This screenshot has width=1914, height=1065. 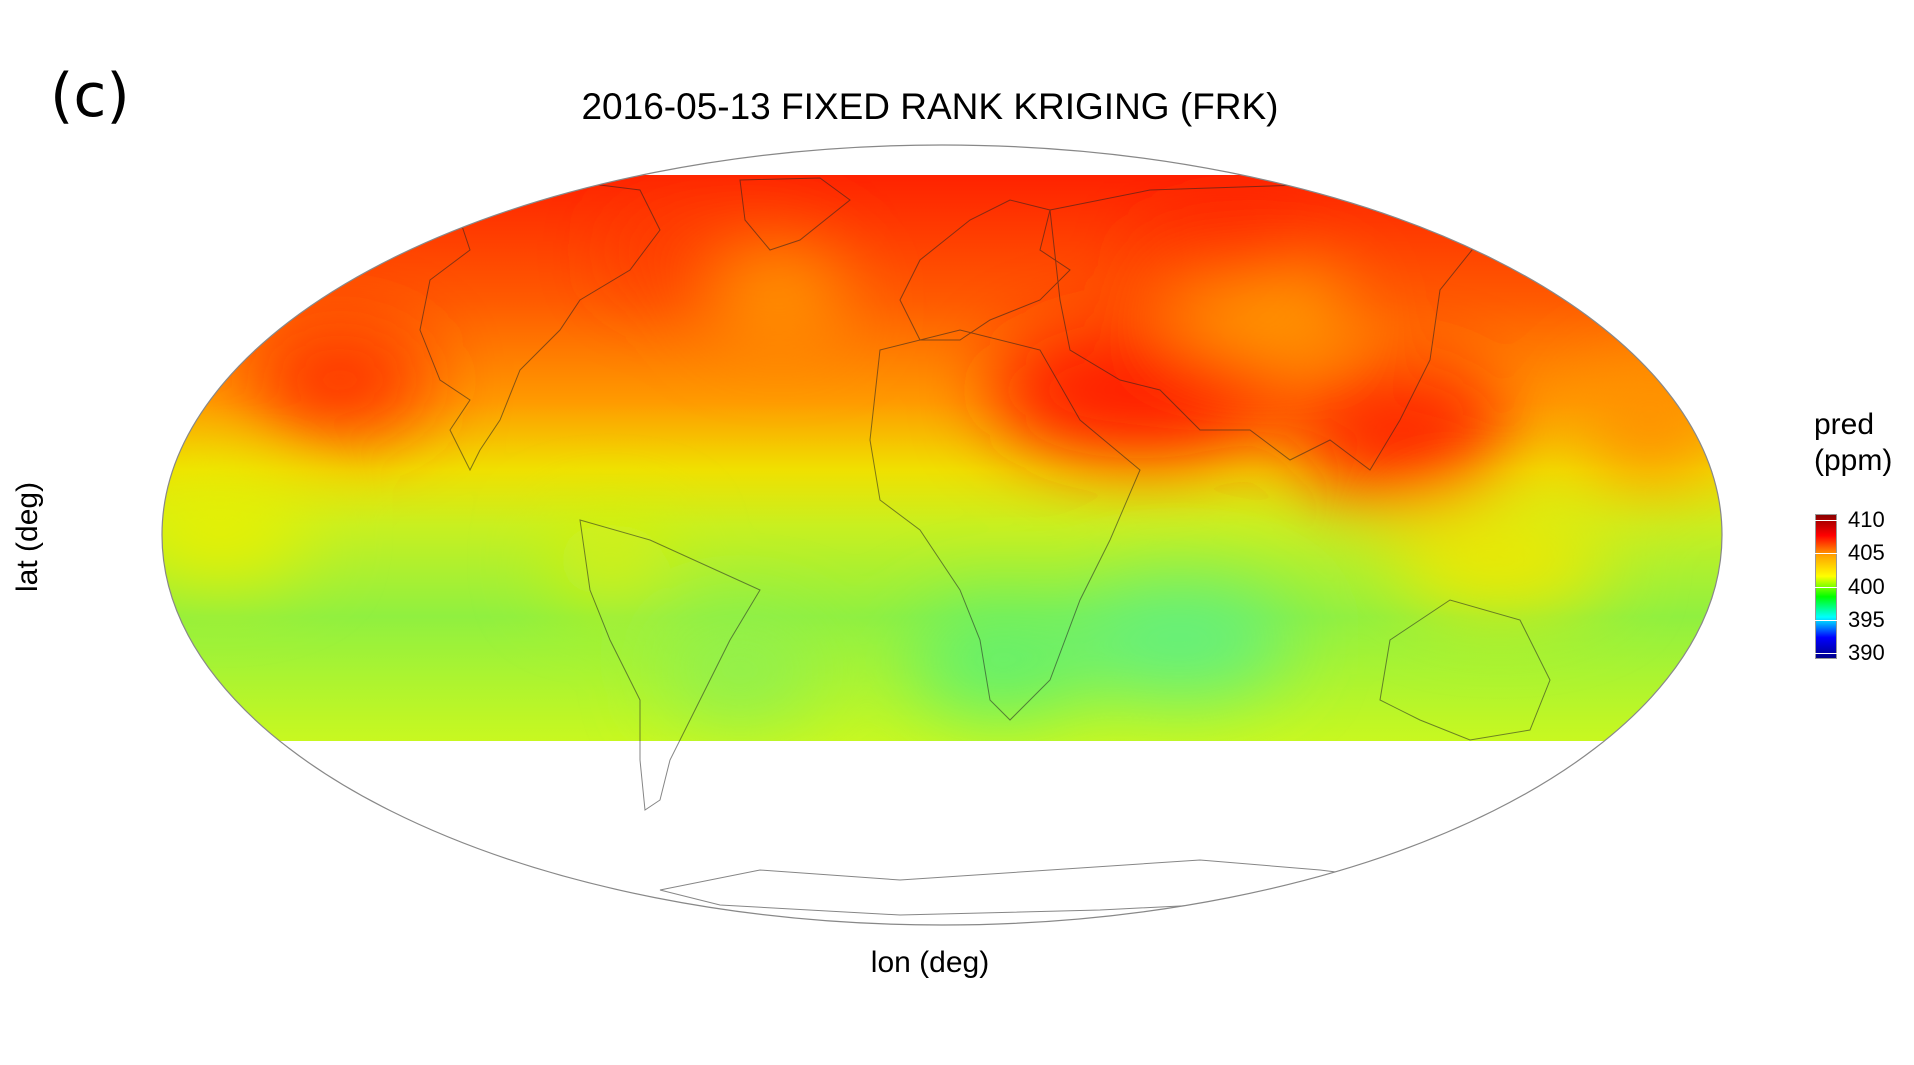 What do you see at coordinates (1866, 652) in the screenshot?
I see `legend-tick-label: 390` at bounding box center [1866, 652].